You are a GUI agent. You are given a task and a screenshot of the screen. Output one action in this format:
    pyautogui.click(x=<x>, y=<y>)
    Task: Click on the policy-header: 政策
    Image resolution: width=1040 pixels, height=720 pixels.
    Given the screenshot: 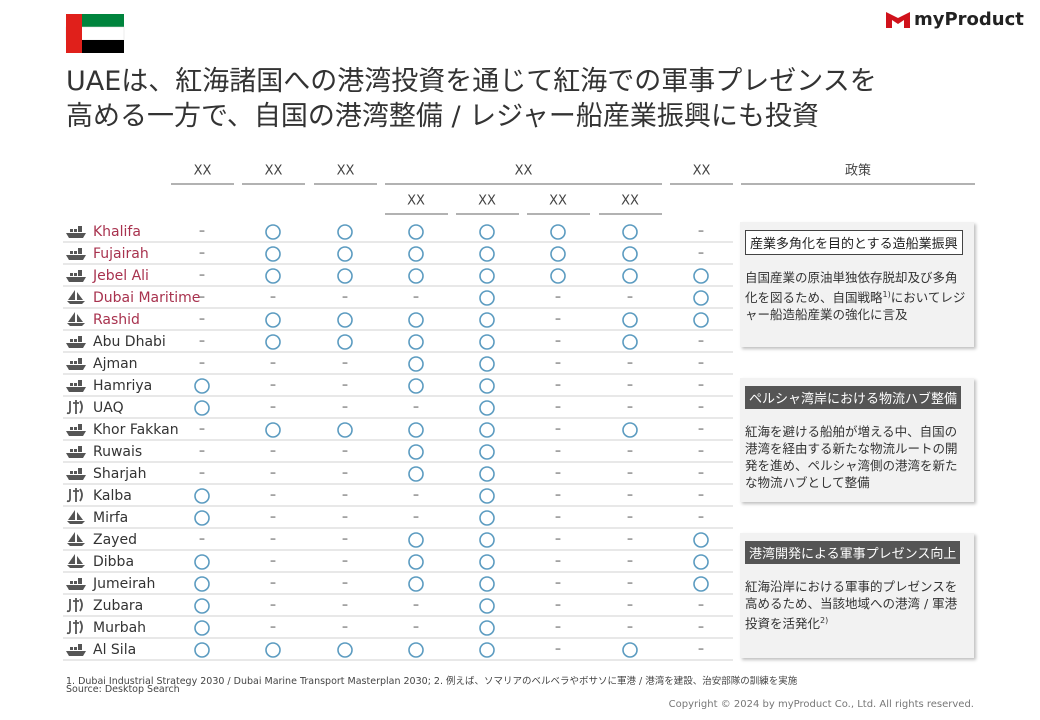 What is the action you would take?
    pyautogui.click(x=858, y=171)
    